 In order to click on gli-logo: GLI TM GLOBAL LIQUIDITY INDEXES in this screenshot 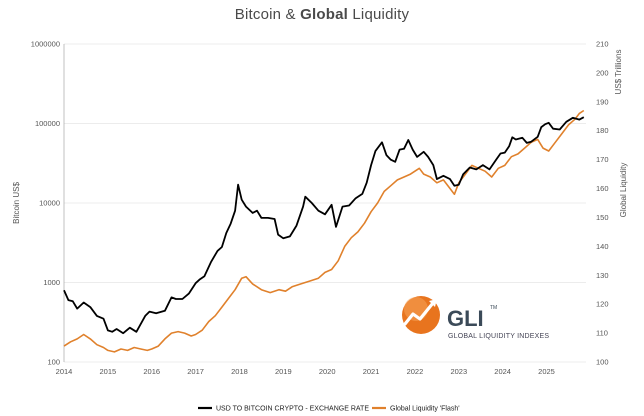, I will do `click(475, 318)`.